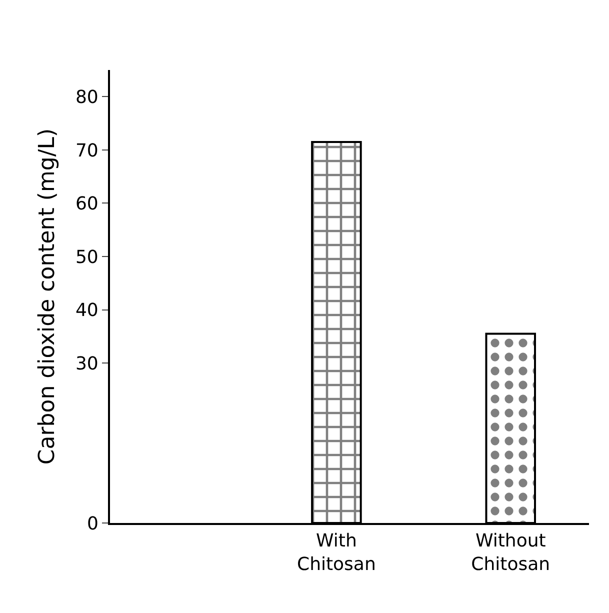 The height and width of the screenshot is (613, 609). What do you see at coordinates (510, 552) in the screenshot?
I see `x-tick-label: Without Chitosan` at bounding box center [510, 552].